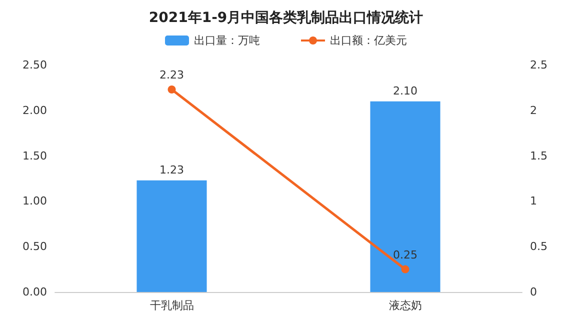 This screenshot has width=572, height=327. I want to click on y-tick-label: 1.50, so click(34, 155).